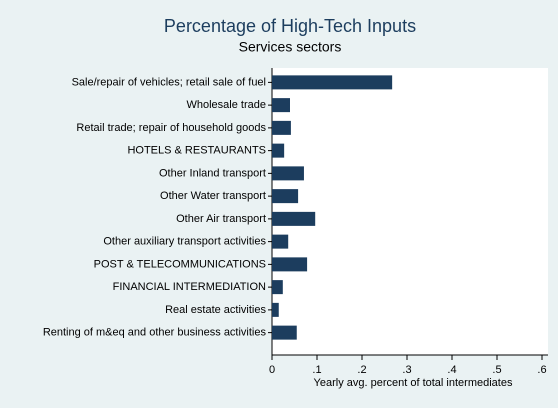 This screenshot has width=558, height=408. What do you see at coordinates (180, 264) in the screenshot?
I see `y-tick-label: POST & TELECOMMUNICATIONS` at bounding box center [180, 264].